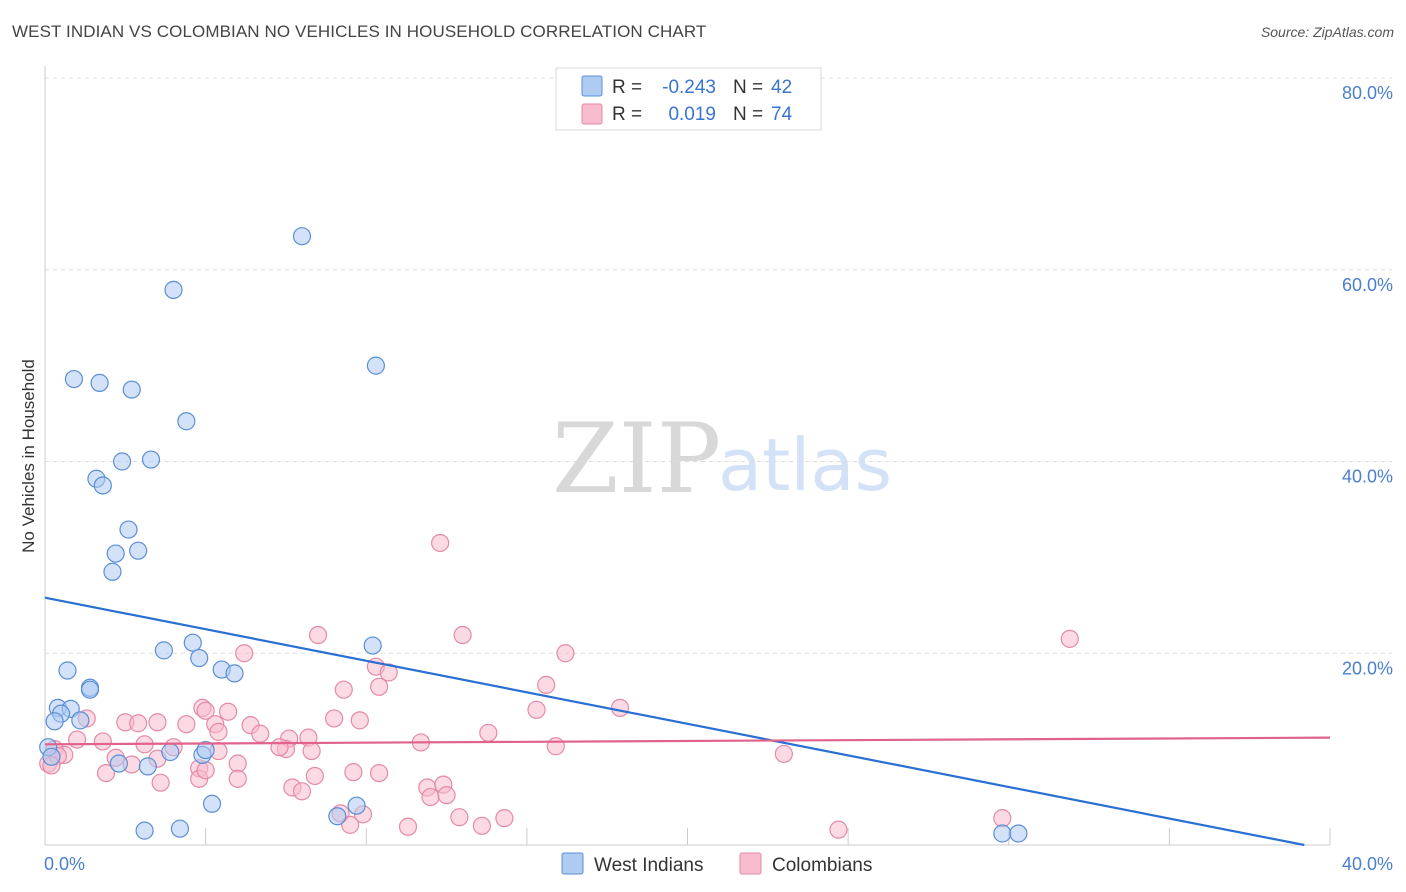  What do you see at coordinates (748, 87) in the screenshot?
I see `legend-n-label-blue: N =` at bounding box center [748, 87].